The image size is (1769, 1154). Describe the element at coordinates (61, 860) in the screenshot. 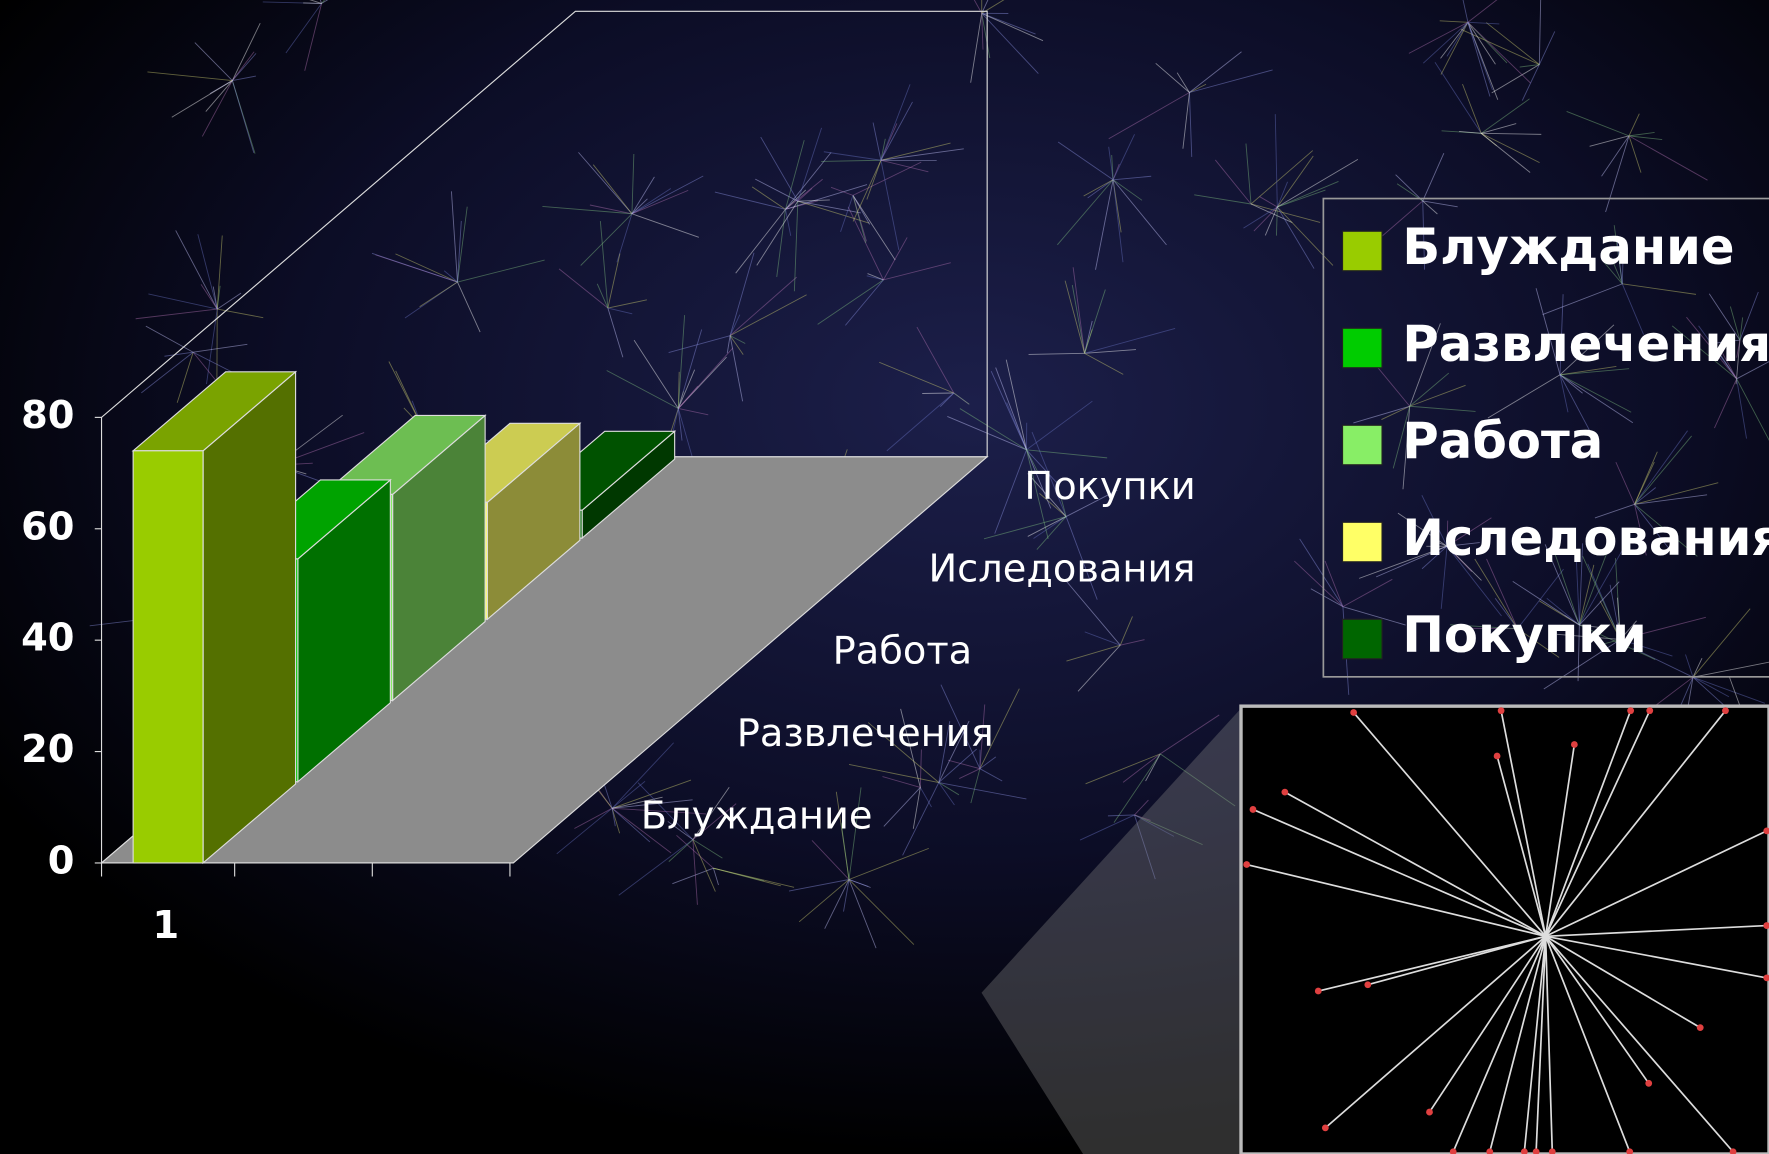

I see `y-tick-label: 0` at that location.